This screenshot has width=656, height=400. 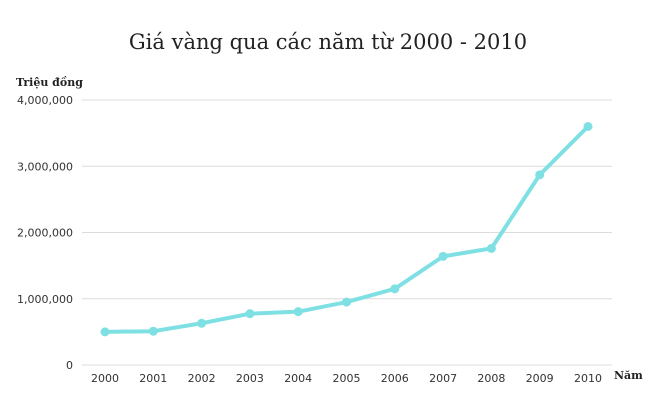 What do you see at coordinates (298, 378) in the screenshot?
I see `x-tick-label-4: 2004` at bounding box center [298, 378].